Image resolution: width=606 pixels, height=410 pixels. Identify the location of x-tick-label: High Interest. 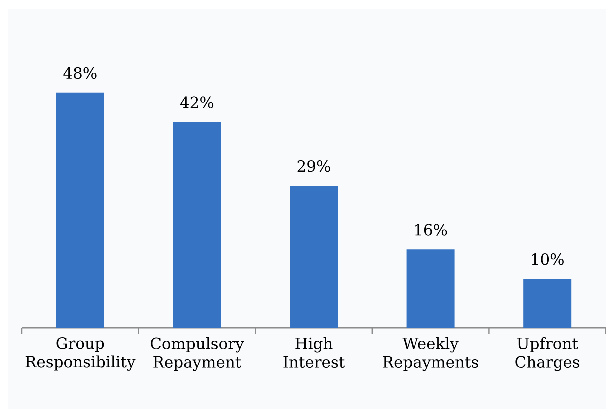
(315, 353).